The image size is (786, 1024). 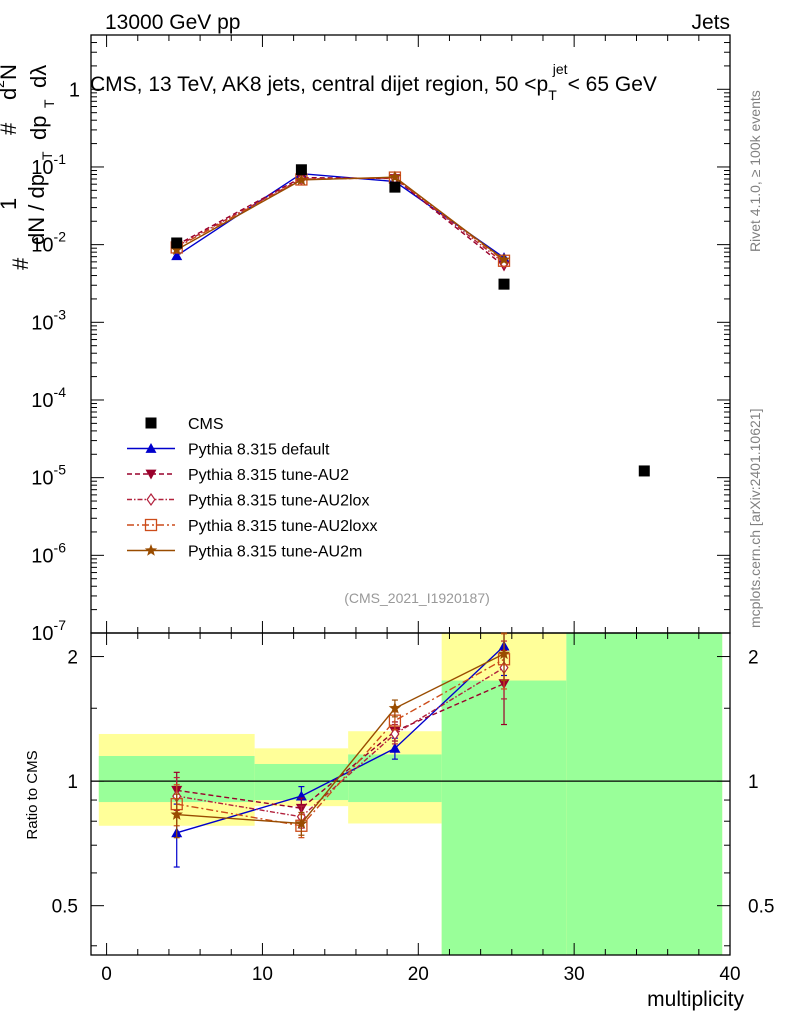 I want to click on rivet-label: Rivet 4.1.0, ≥ 100k events, so click(x=755, y=171).